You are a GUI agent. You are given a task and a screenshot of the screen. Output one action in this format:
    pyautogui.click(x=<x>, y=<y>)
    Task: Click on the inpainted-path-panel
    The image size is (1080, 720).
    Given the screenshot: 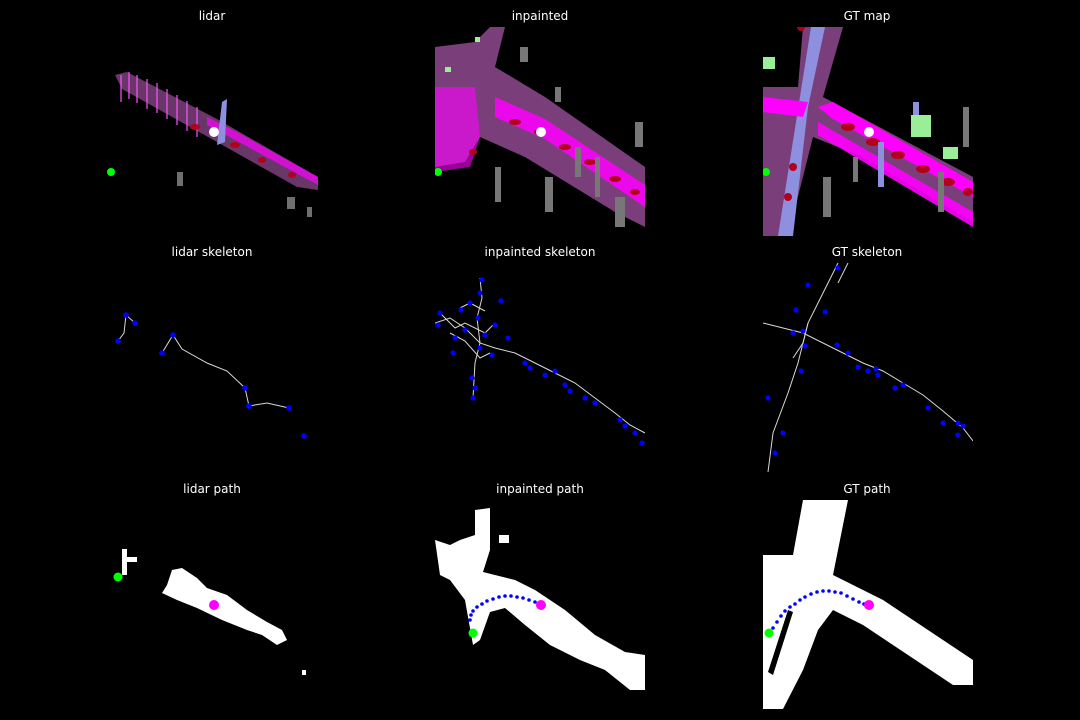 What is the action you would take?
    pyautogui.click(x=540, y=604)
    